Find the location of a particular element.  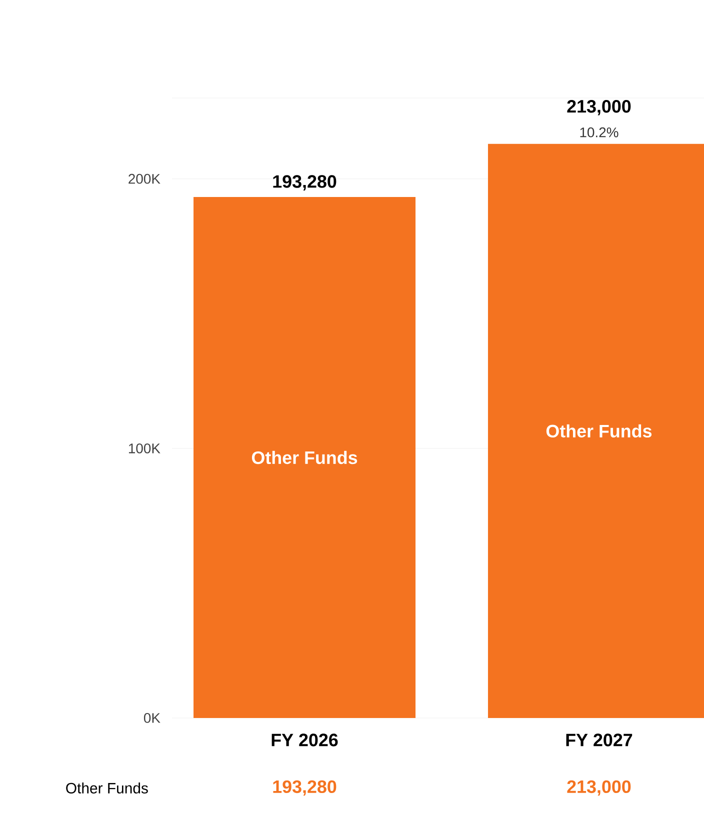

y-tick-label: 200K is located at coordinates (144, 179).